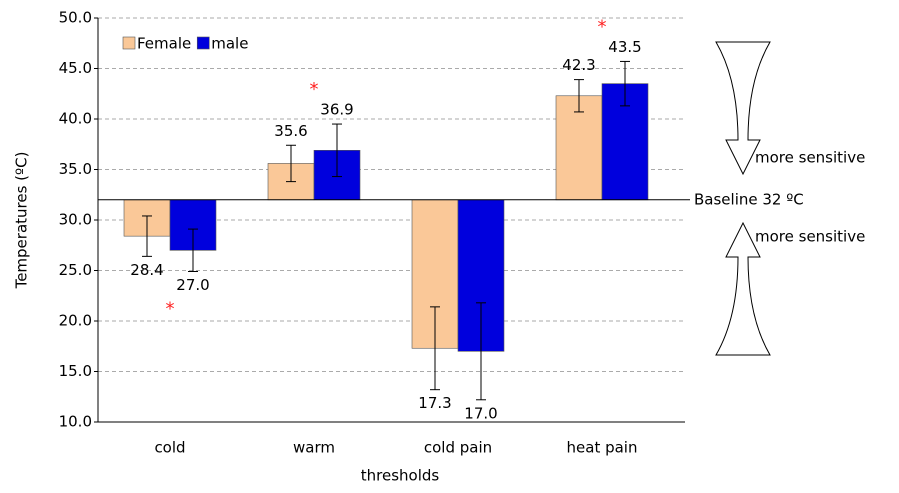 Image resolution: width=899 pixels, height=493 pixels. Describe the element at coordinates (75, 321) in the screenshot. I see `y-tick-label: 20.0` at that location.